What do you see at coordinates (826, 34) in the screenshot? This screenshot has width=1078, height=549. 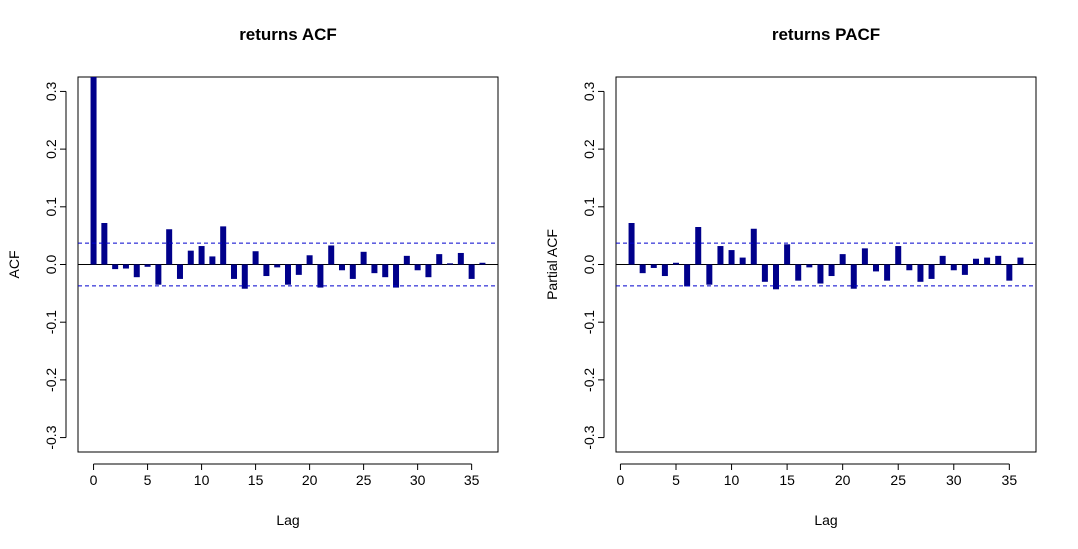 I see `chart-title: returns PACF` at bounding box center [826, 34].